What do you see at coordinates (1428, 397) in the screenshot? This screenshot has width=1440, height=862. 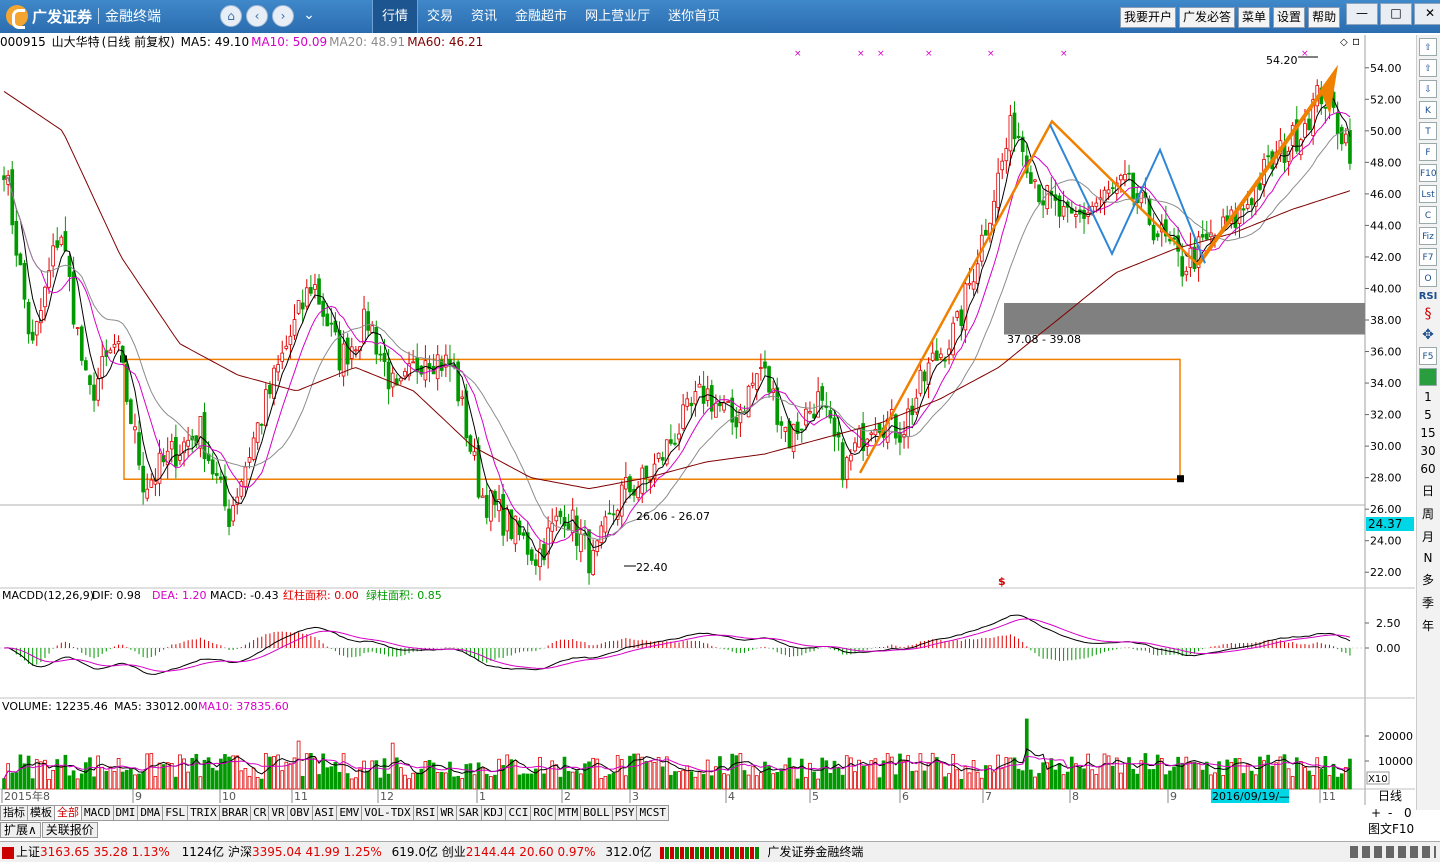 I see `minute-period-1: 1` at bounding box center [1428, 397].